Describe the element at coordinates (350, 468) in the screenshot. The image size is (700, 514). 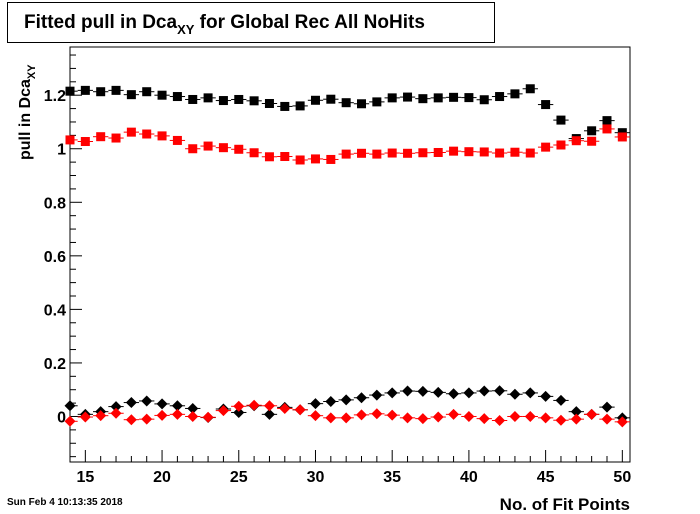
I see `x-axis: 15 20 25 30 35 40 45 50` at that location.